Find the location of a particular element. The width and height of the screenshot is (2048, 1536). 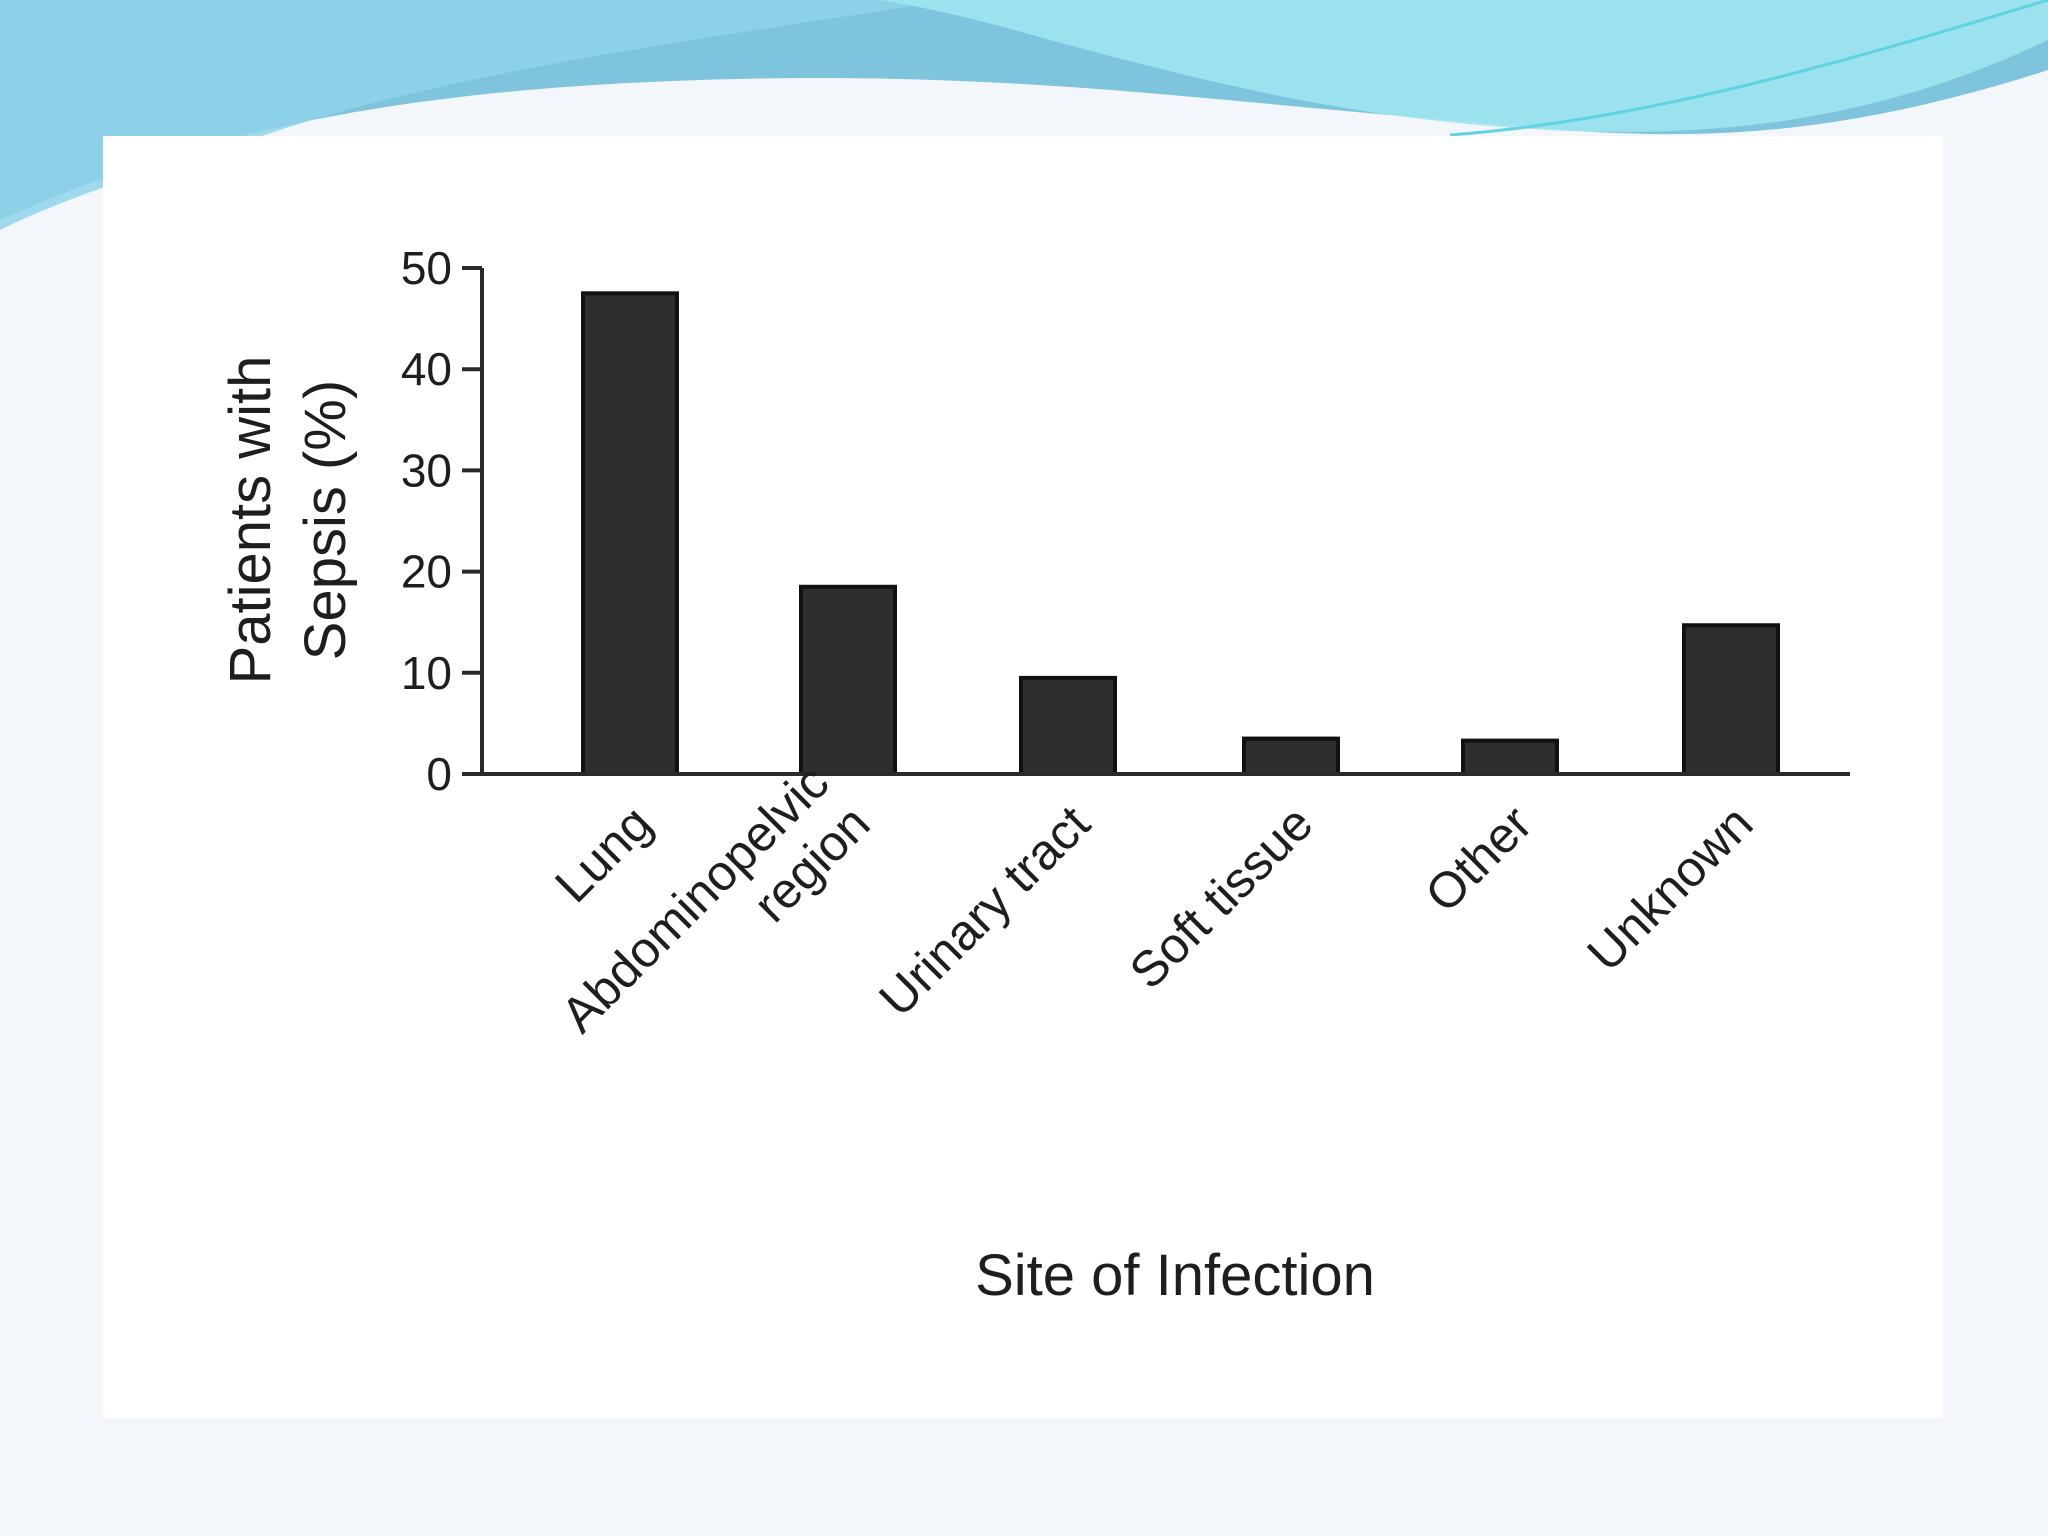

x-tick-label-line: Soft tissue is located at coordinates (1221, 897).